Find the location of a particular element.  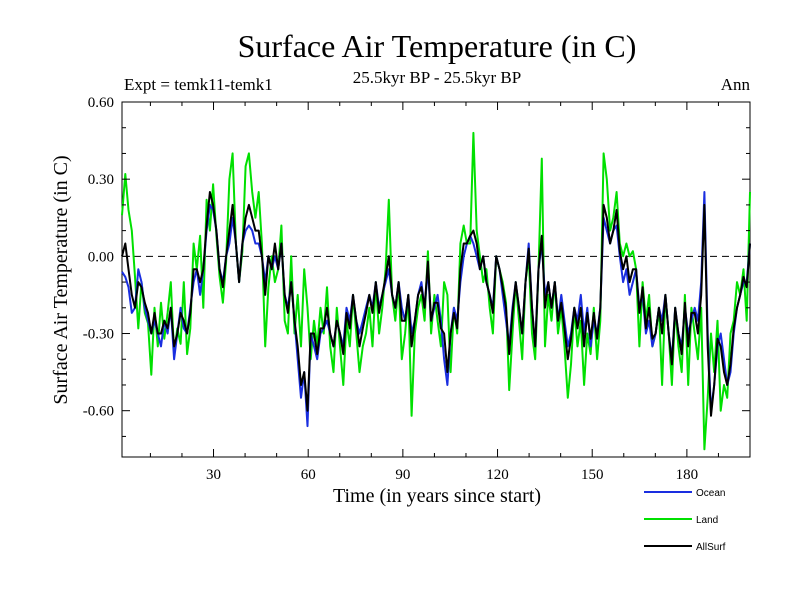

expt-label: Expt = temk11-temk1 is located at coordinates (198, 84).